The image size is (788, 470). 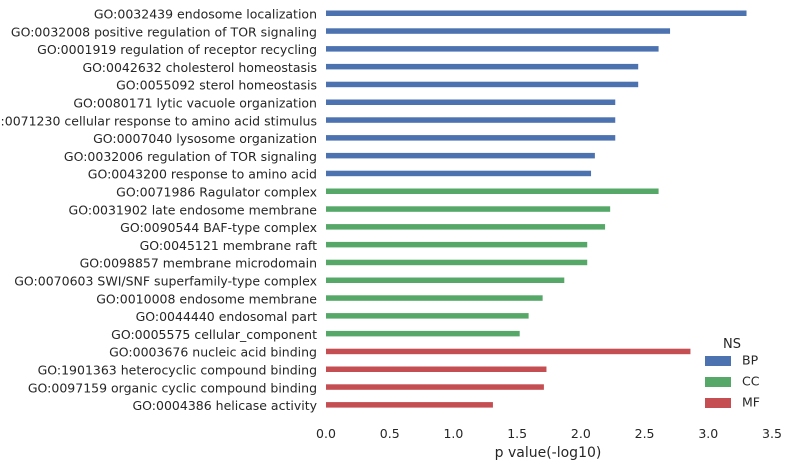 I want to click on category-label: GO:0003676 nucleic acid binding, so click(x=213, y=352).